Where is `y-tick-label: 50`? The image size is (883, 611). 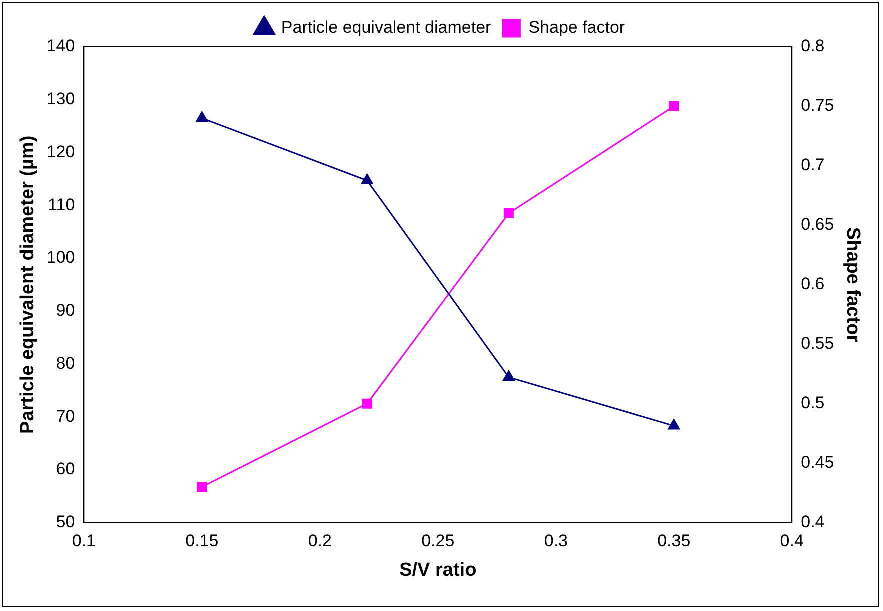 y-tick-label: 50 is located at coordinates (66, 522).